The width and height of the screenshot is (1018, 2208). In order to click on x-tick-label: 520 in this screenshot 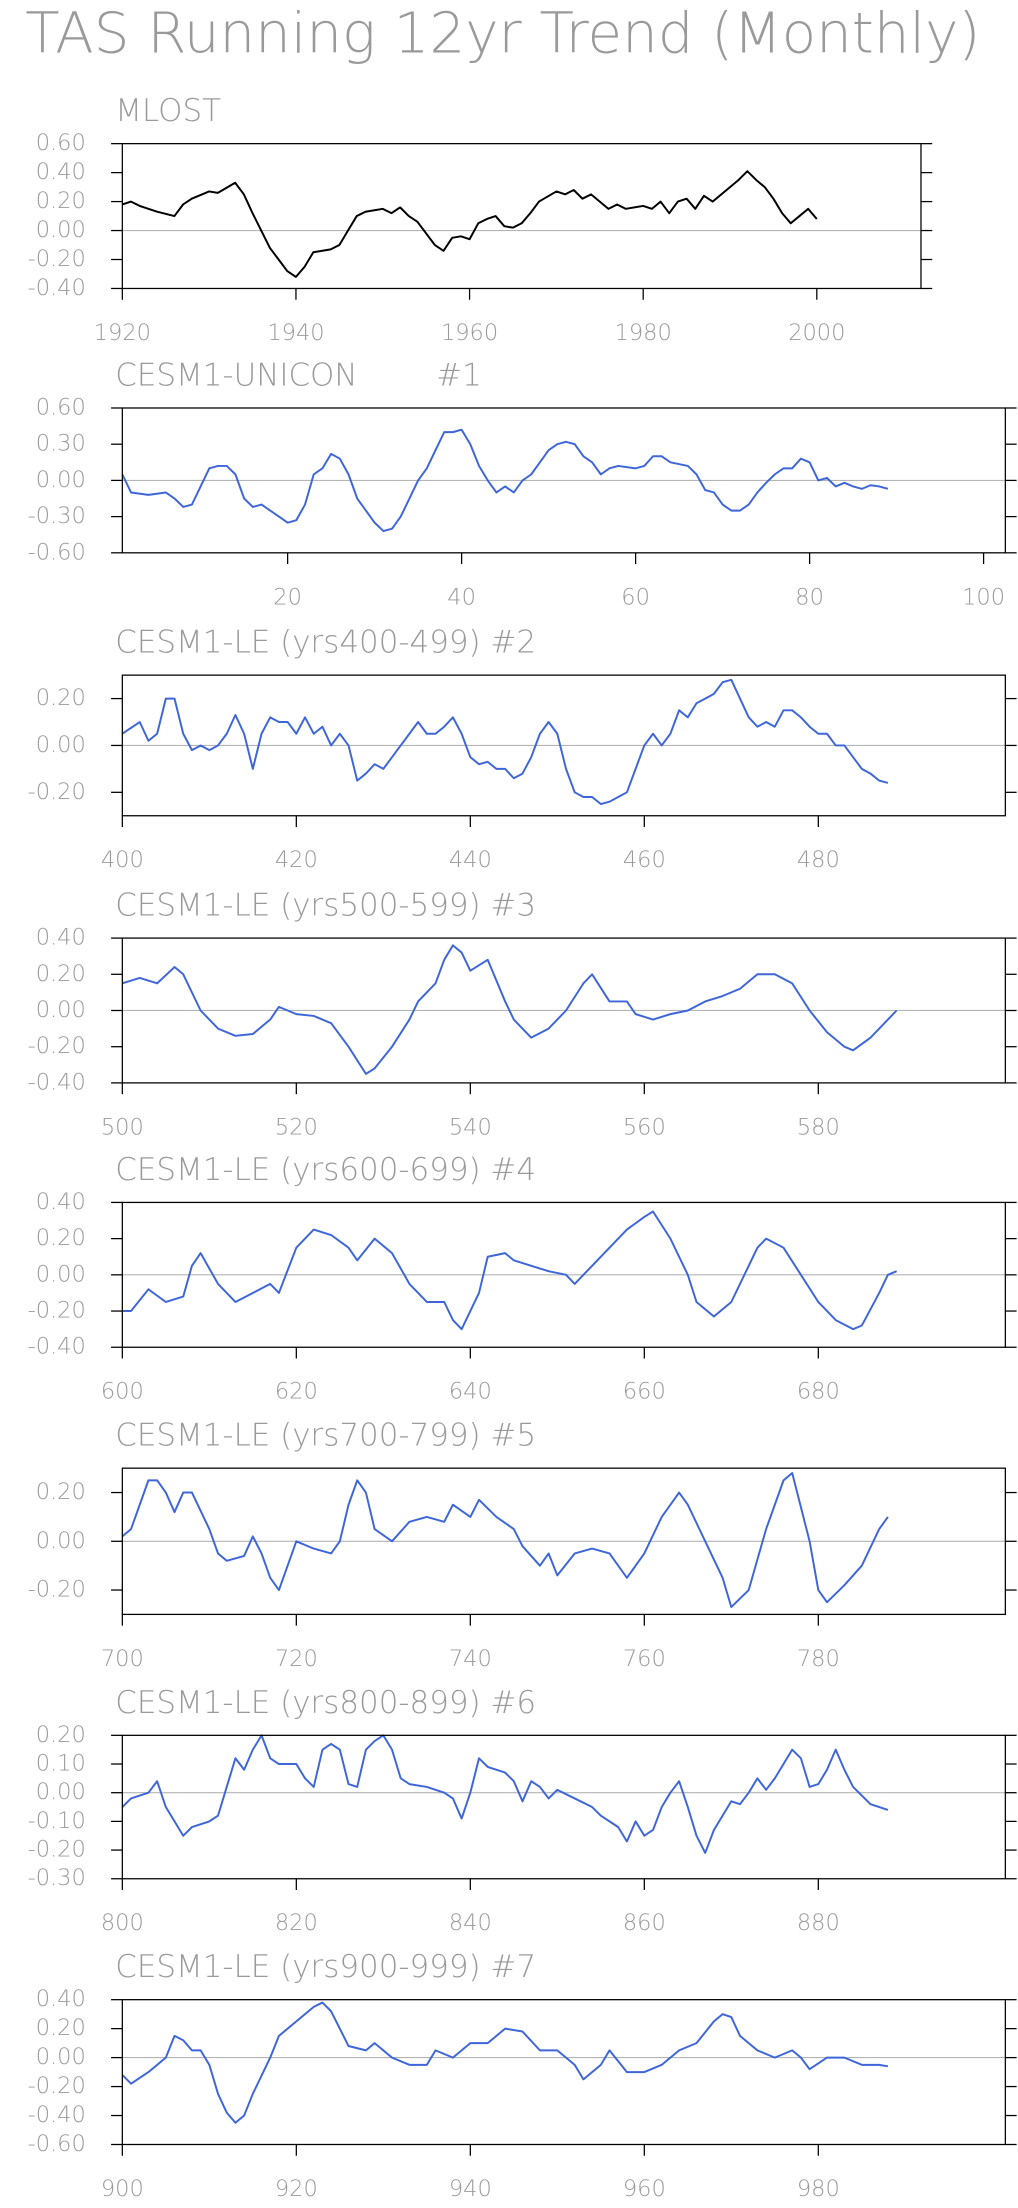, I will do `click(296, 1127)`.